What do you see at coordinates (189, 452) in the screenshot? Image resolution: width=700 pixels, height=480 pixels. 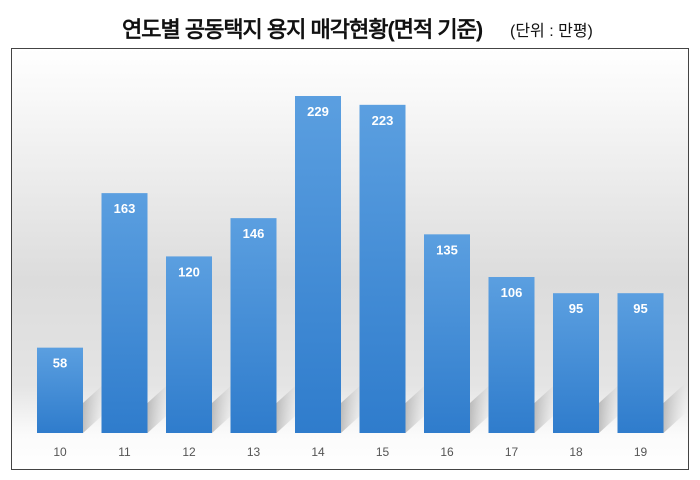 I see `x-tick-label: 12` at bounding box center [189, 452].